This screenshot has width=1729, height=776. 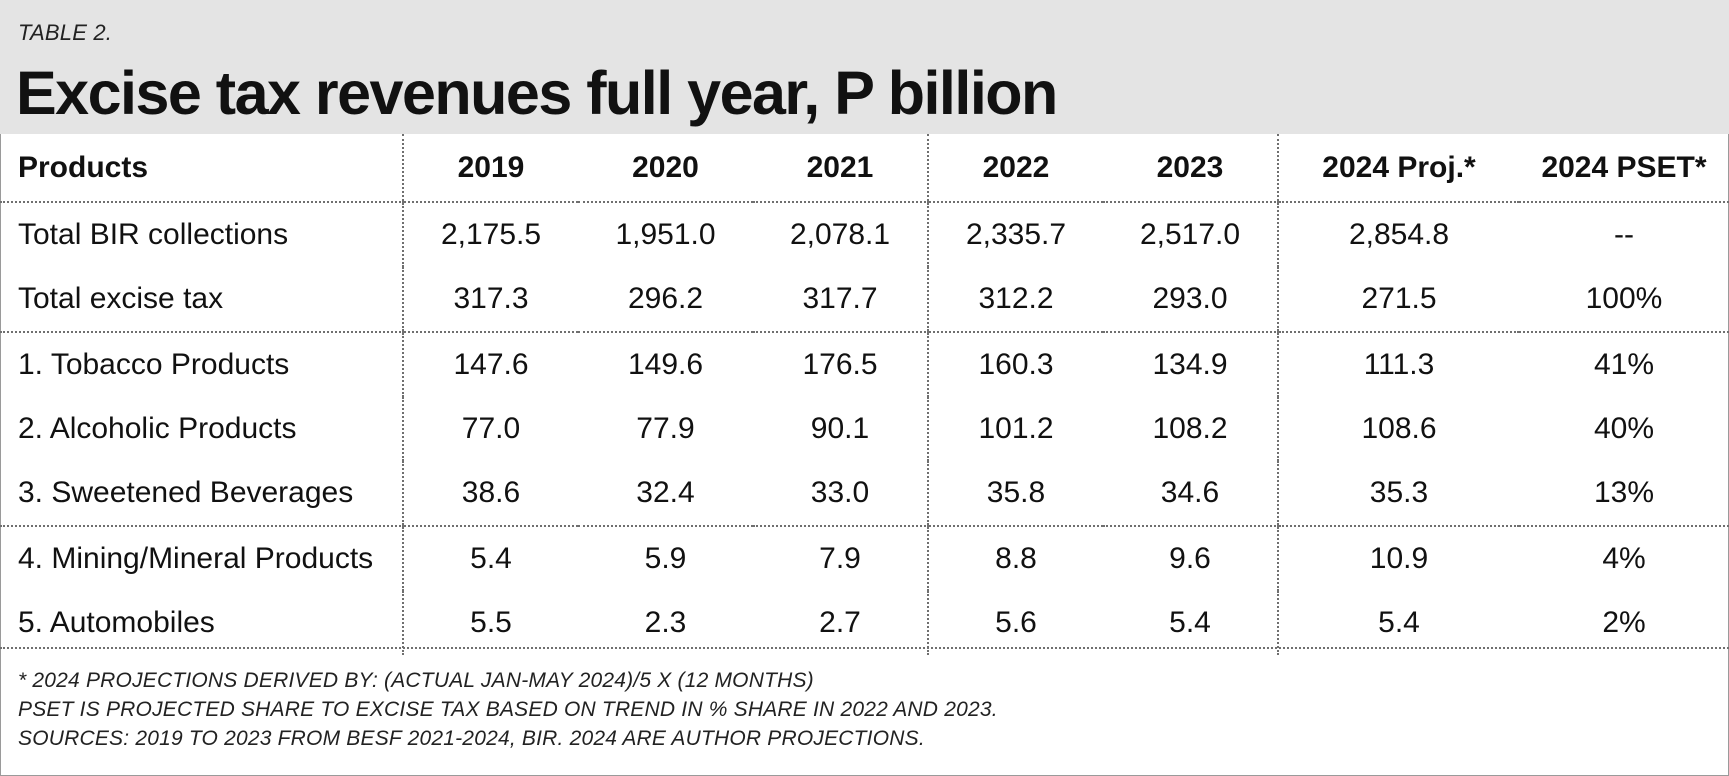 I want to click on cell-2021: 2.7, so click(x=840, y=622).